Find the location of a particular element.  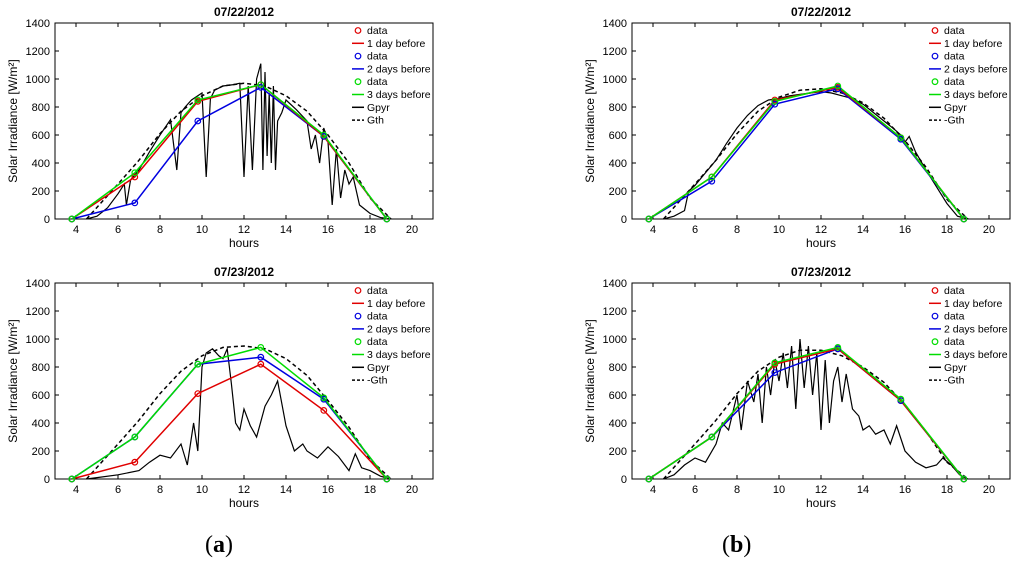

y-tick-label: 400 is located at coordinates (41, 164).